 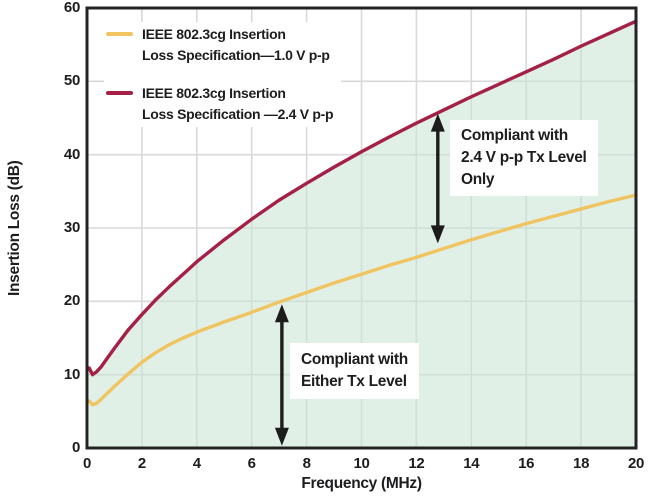 I want to click on y-tick-label: 20, so click(x=71, y=301).